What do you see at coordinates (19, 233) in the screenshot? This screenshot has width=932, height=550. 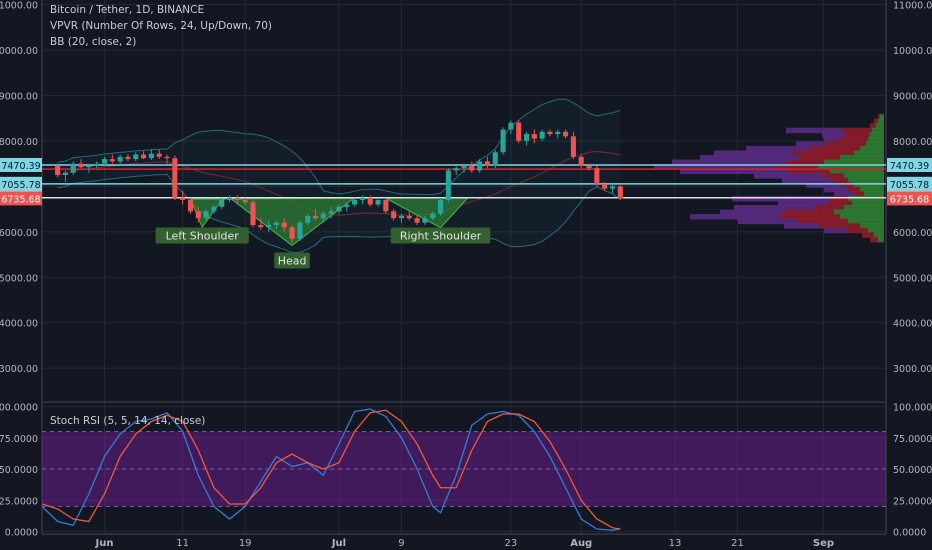 I see `y-tick-left: 6000.00` at bounding box center [19, 233].